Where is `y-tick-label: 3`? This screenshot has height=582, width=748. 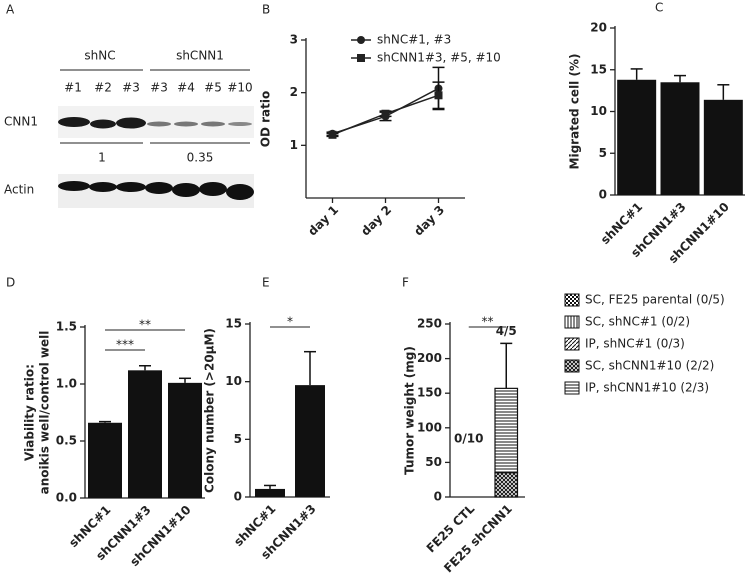
y-tick-label: 3 is located at coordinates (294, 40).